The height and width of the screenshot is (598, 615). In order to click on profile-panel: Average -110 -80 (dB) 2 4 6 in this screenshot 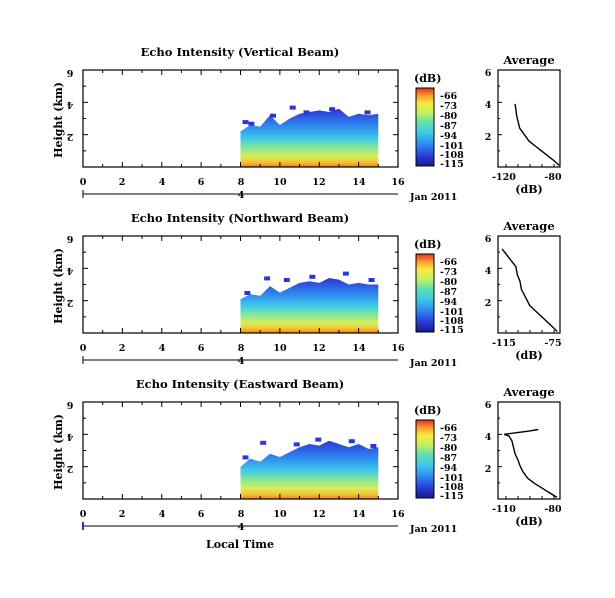, I will do `click(523, 456)`.